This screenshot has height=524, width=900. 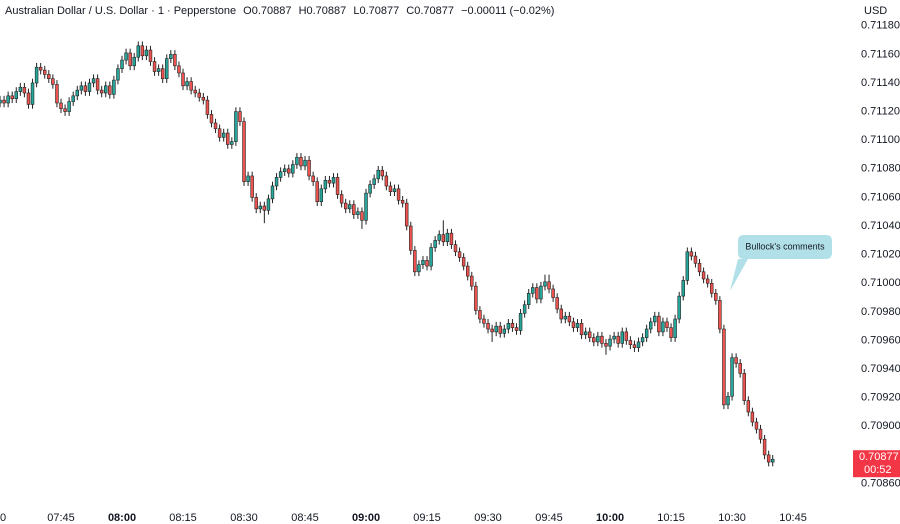 I want to click on close-value: C0.70877, so click(x=430, y=11).